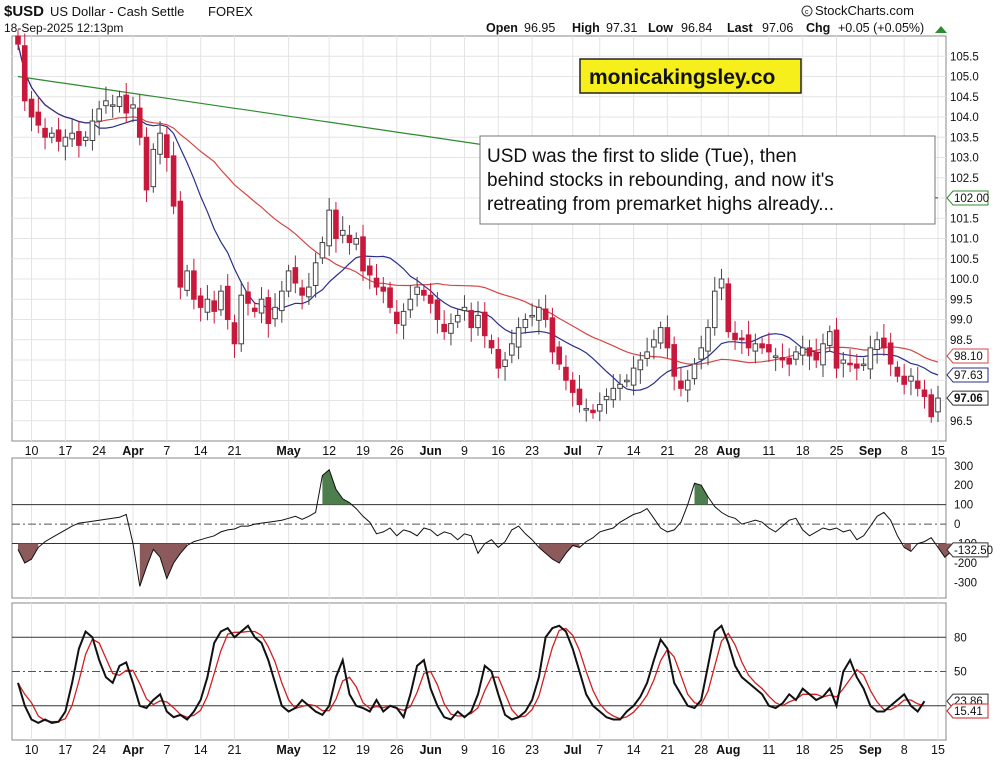 The height and width of the screenshot is (764, 1004). I want to click on x-tick-label: Sep, so click(870, 451).